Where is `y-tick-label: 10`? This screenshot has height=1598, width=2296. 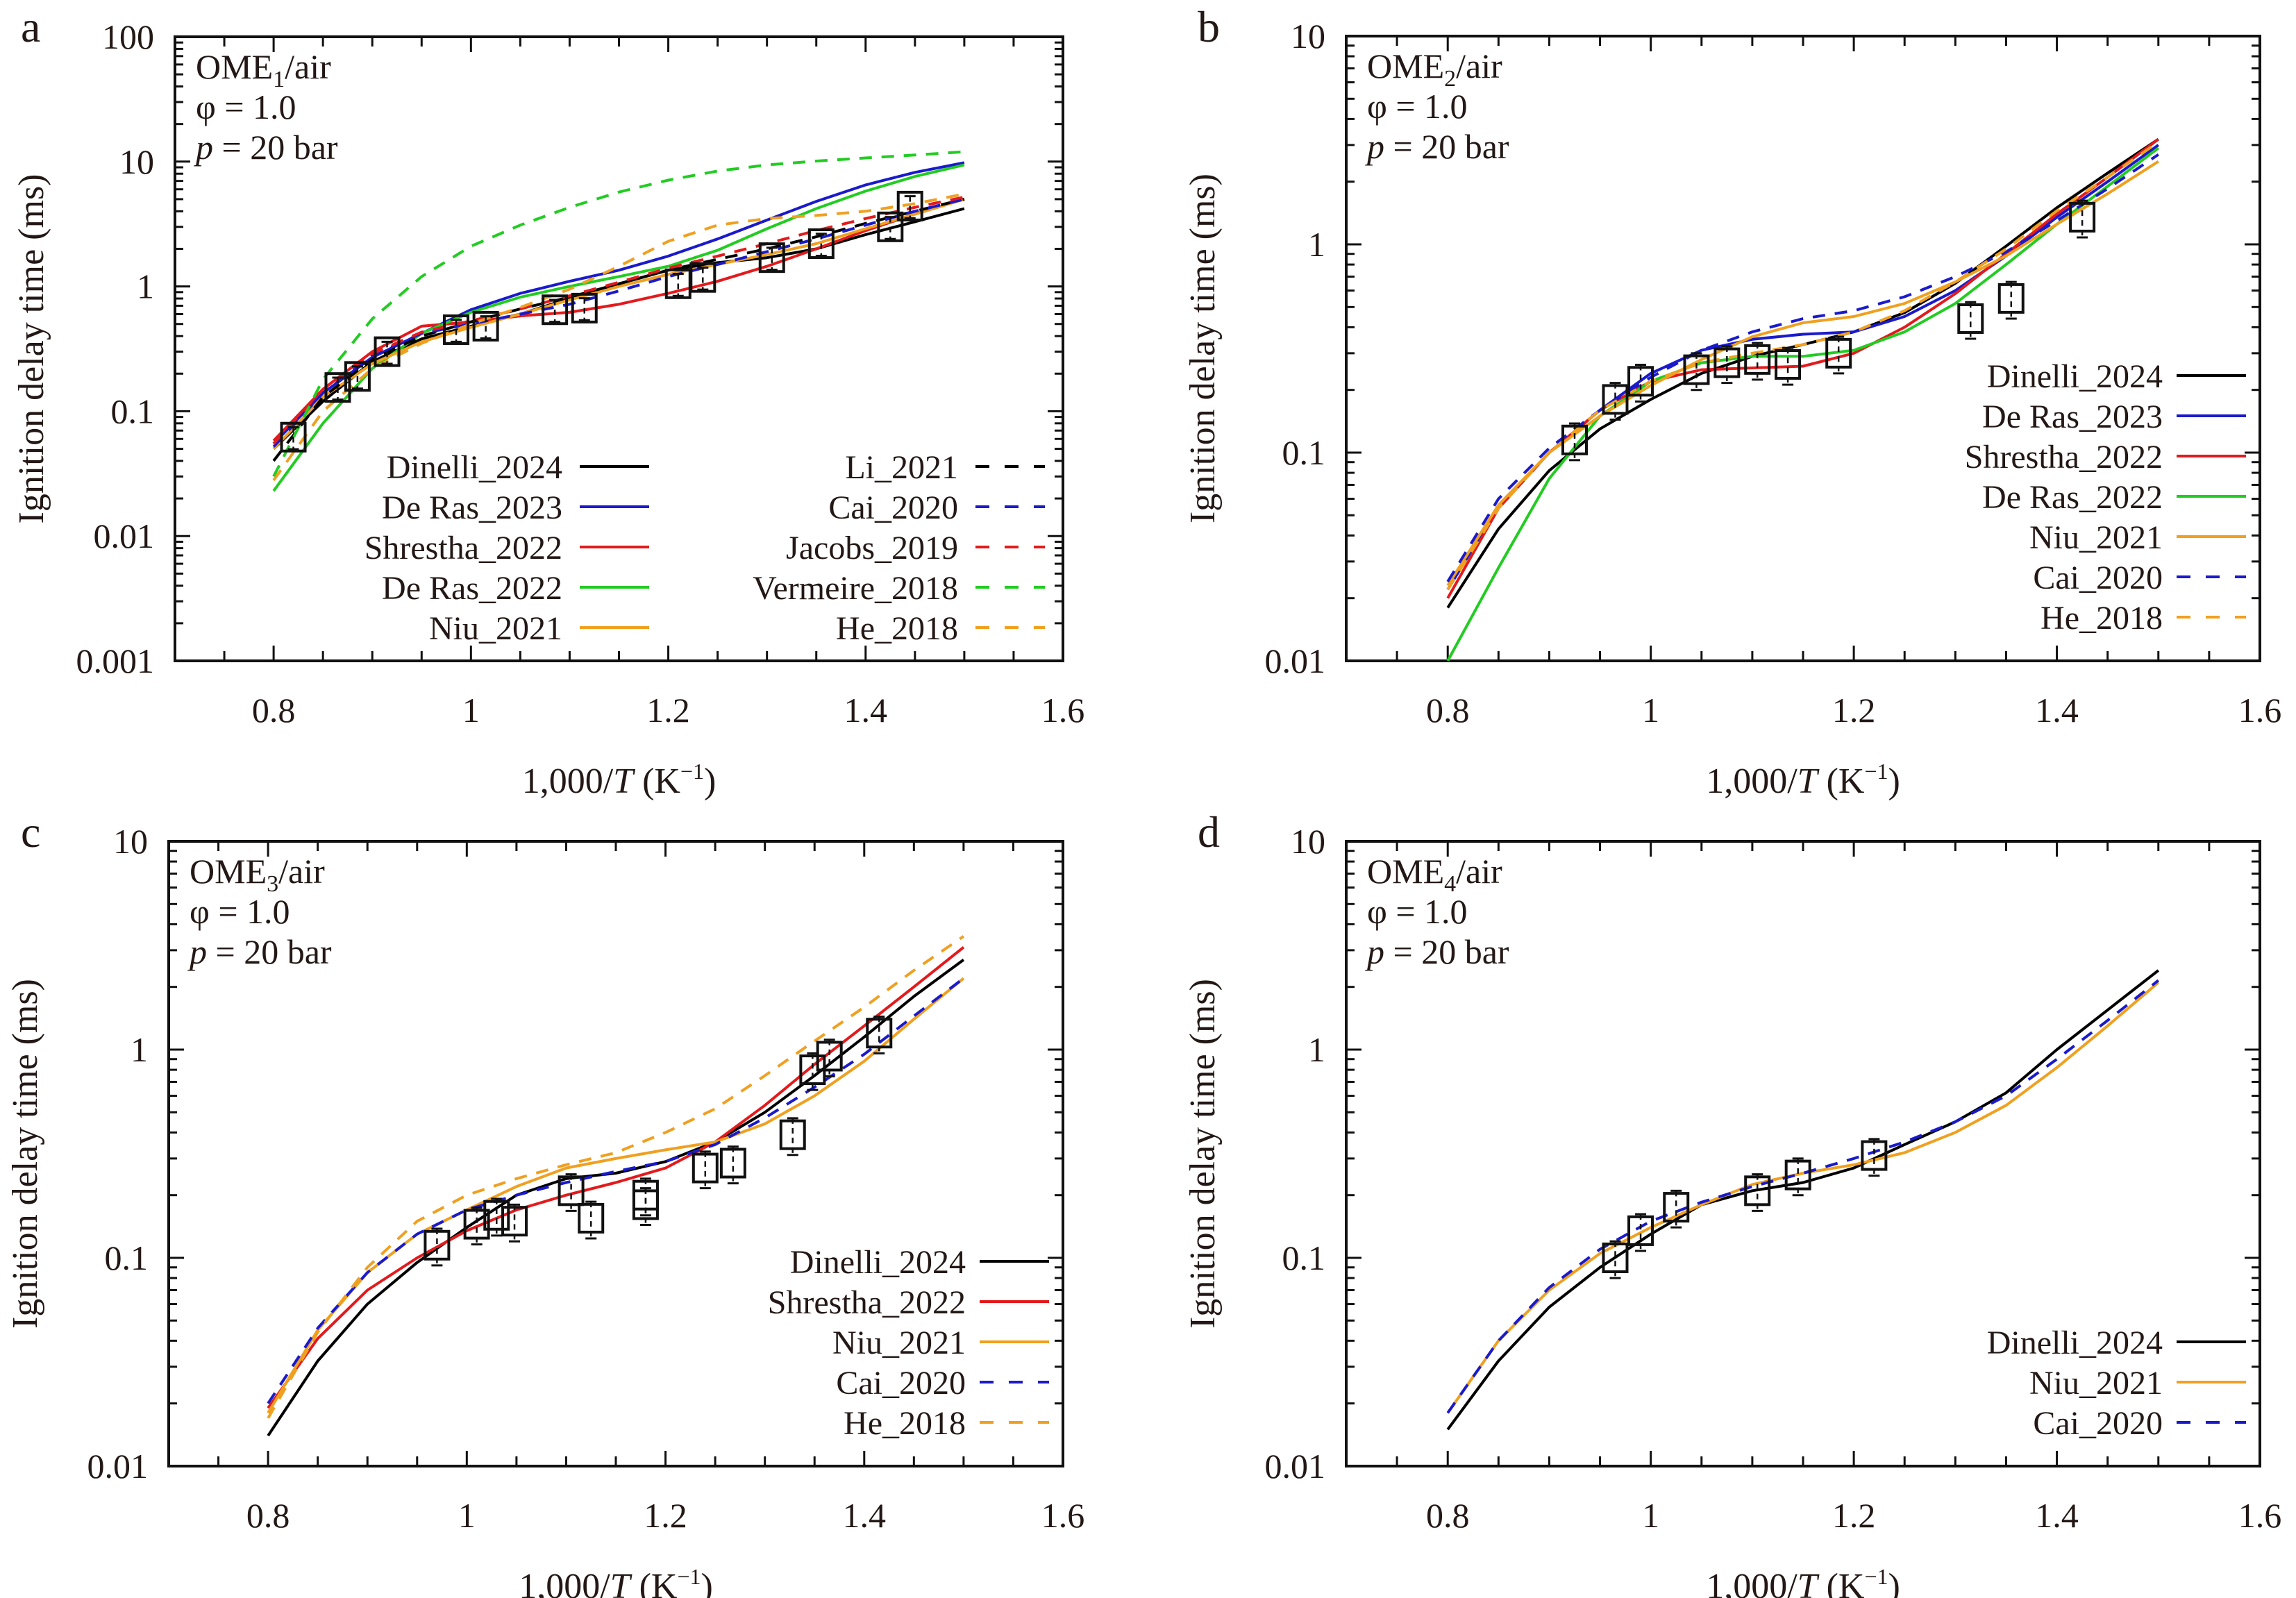 y-tick-label: 10 is located at coordinates (130, 841).